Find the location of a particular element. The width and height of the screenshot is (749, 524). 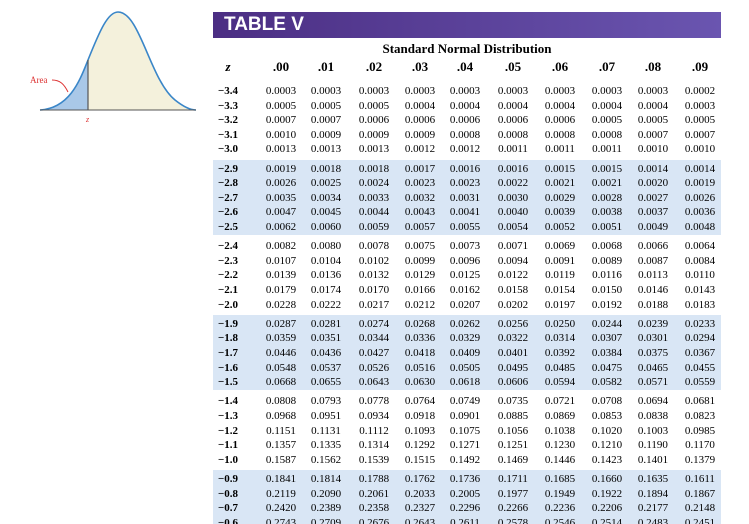

probability: 0.2358 is located at coordinates (374, 508).